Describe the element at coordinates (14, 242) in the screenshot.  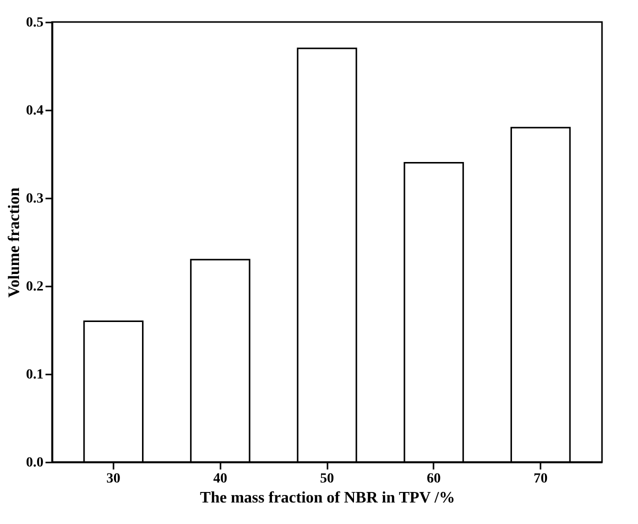
I see `y-axis-title: Volume fraction` at that location.